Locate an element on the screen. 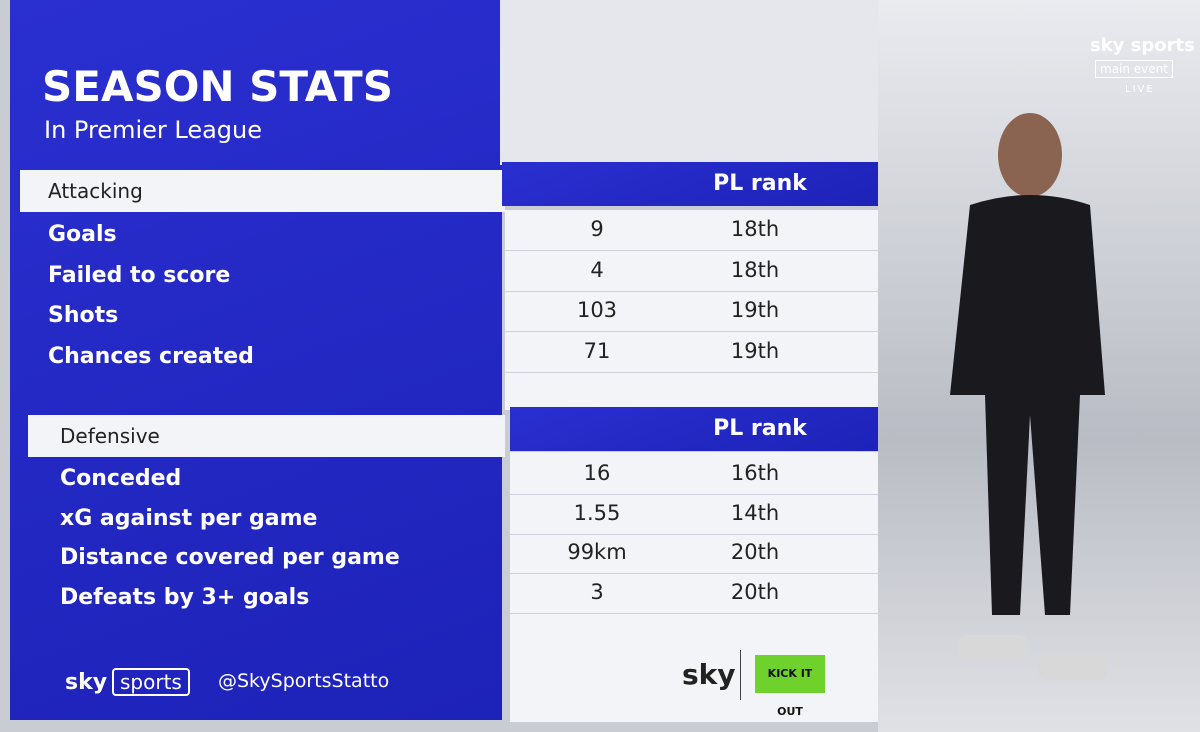 The height and width of the screenshot is (732, 1200). row-label: Shots is located at coordinates (83, 315).